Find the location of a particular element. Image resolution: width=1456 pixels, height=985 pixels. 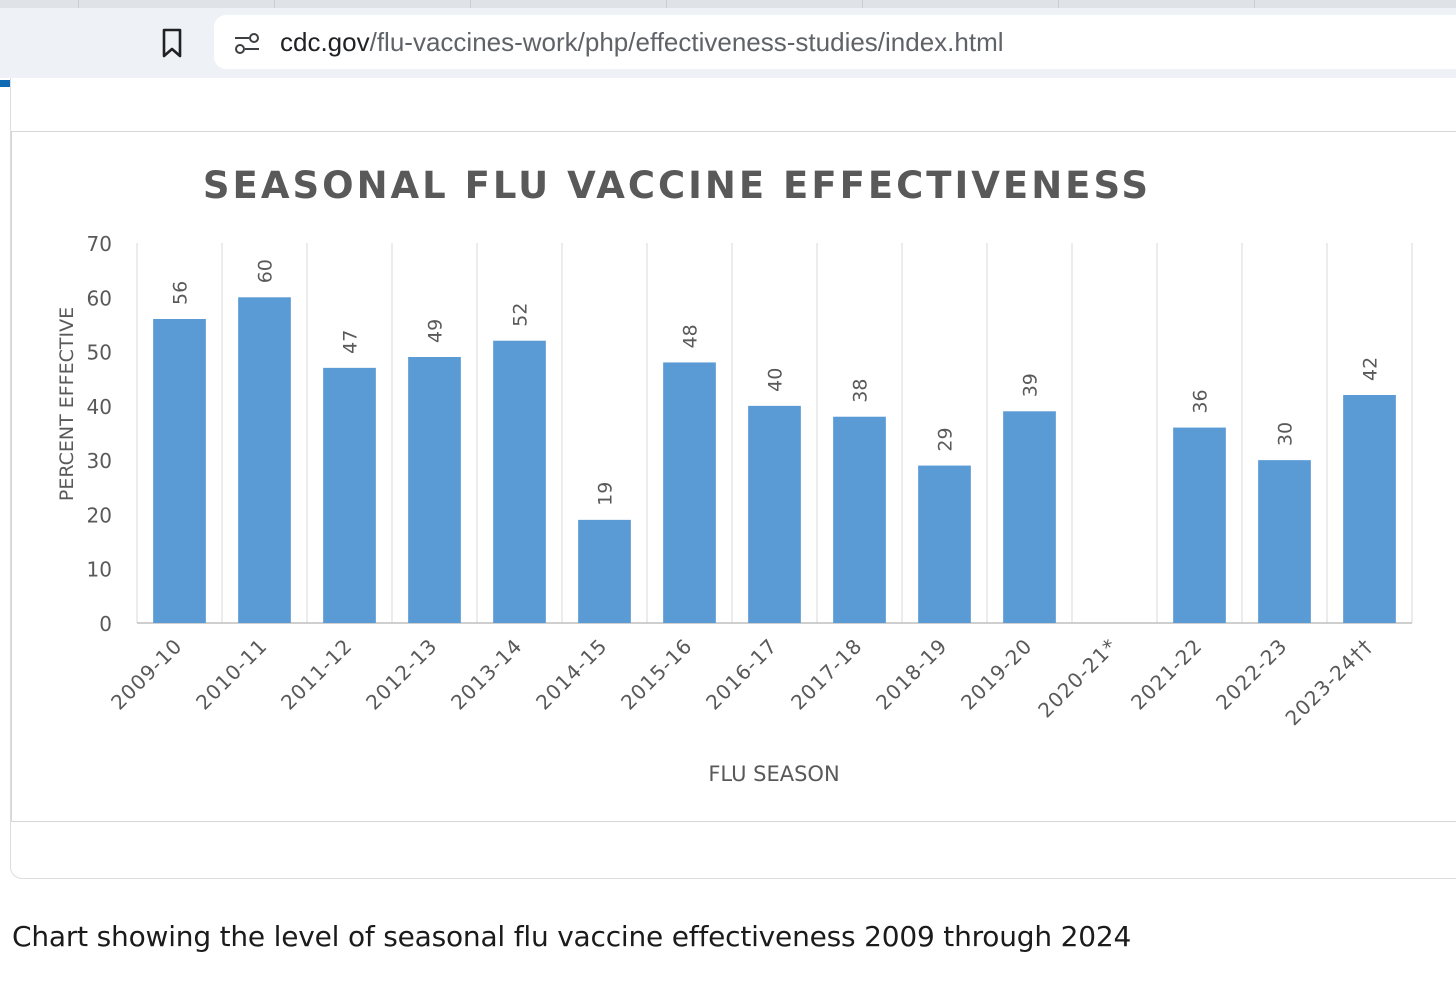

y-tick-label: 30 is located at coordinates (99, 461).